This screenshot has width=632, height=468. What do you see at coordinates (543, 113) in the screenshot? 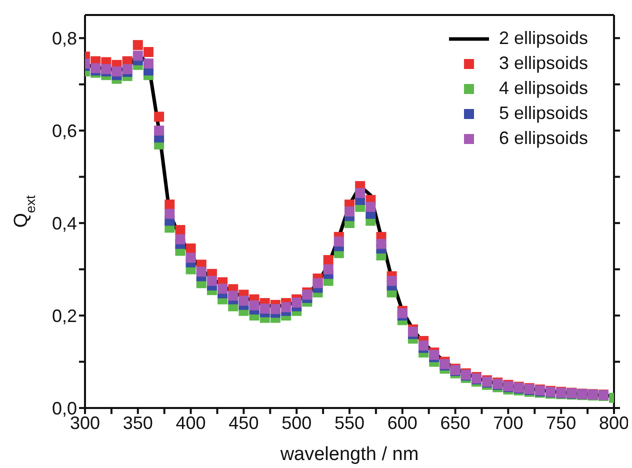
I see `legend-label: 5 ellipsoids` at bounding box center [543, 113].